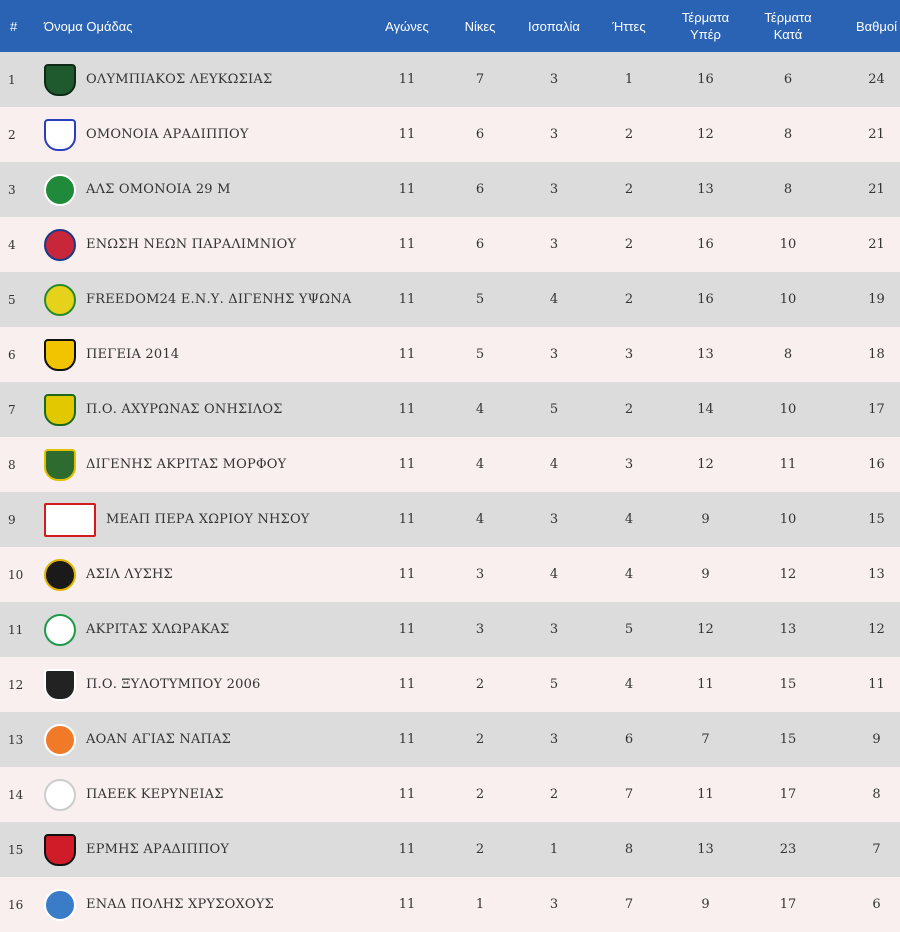 The image size is (900, 932). What do you see at coordinates (788, 26) in the screenshot?
I see `header-goals-against: Τέρματα Κατά` at bounding box center [788, 26].